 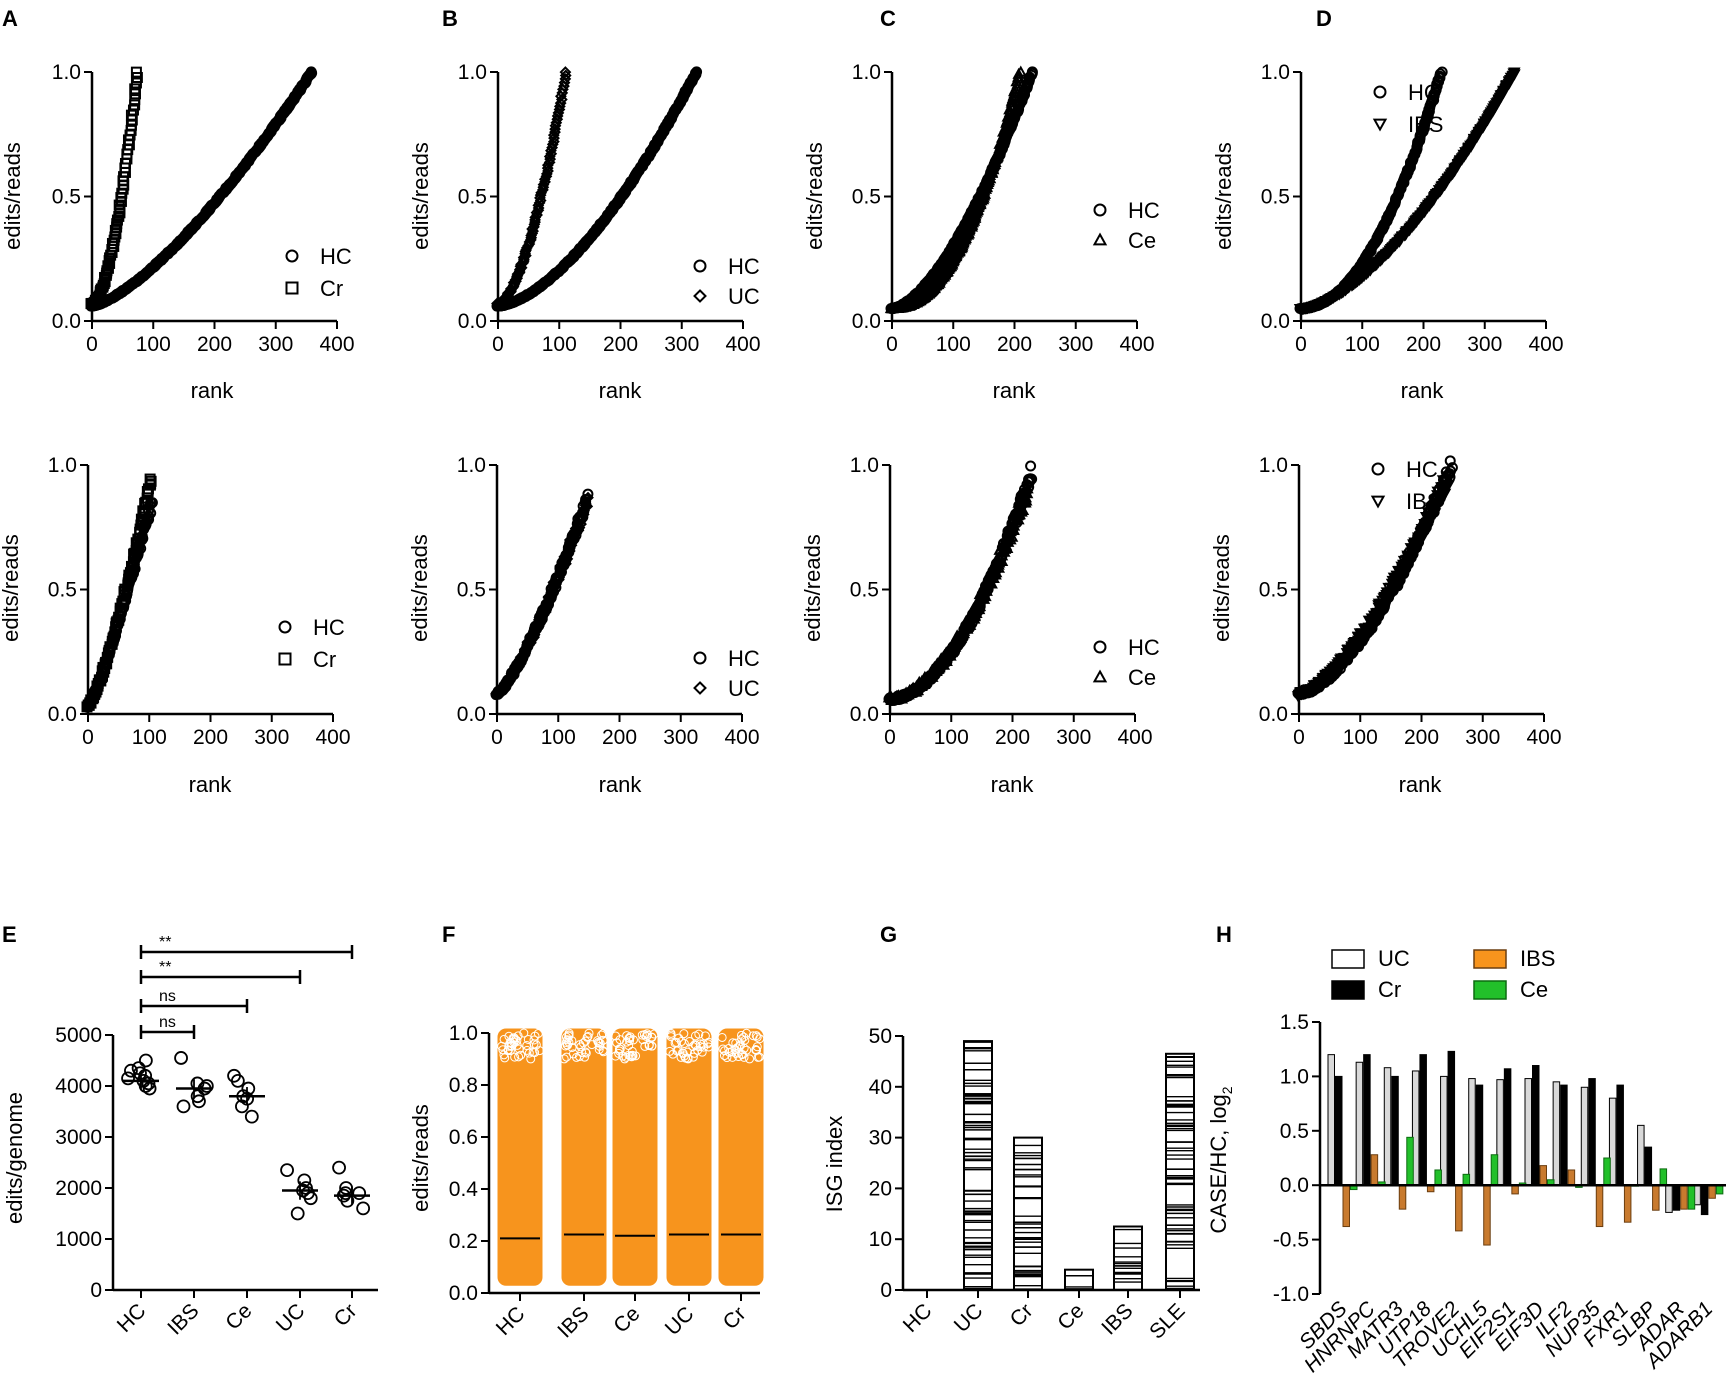 I want to click on data-point-edge-group, so click(x=689, y=1046).